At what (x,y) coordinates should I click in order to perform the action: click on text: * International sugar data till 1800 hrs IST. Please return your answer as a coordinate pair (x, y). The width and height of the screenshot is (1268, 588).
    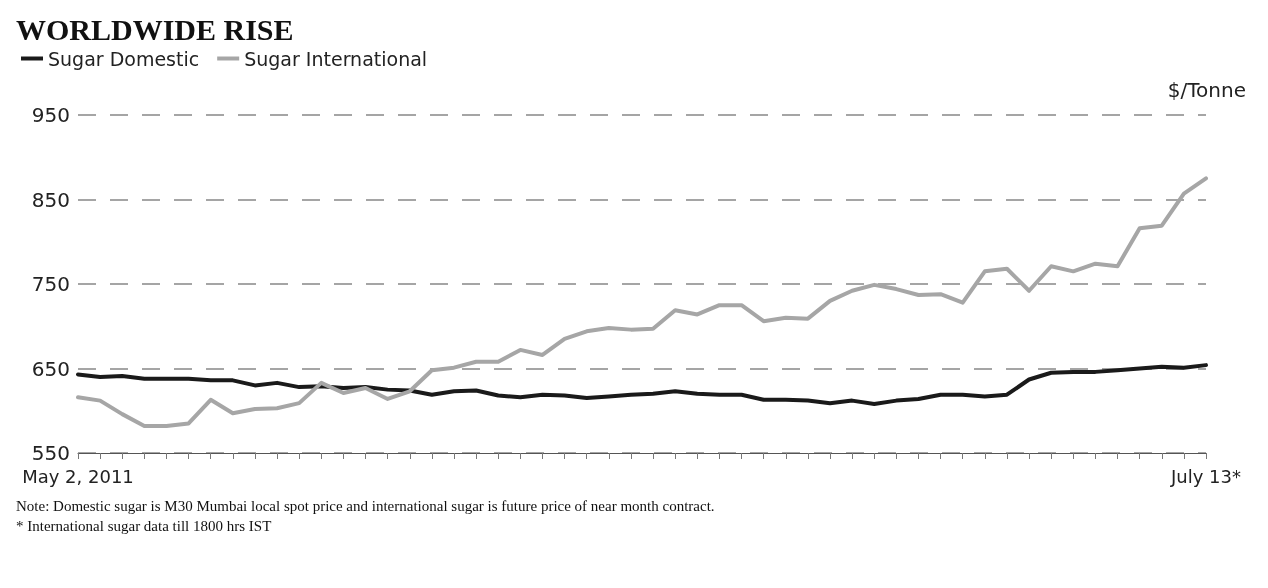
    Looking at the image, I should click on (144, 525).